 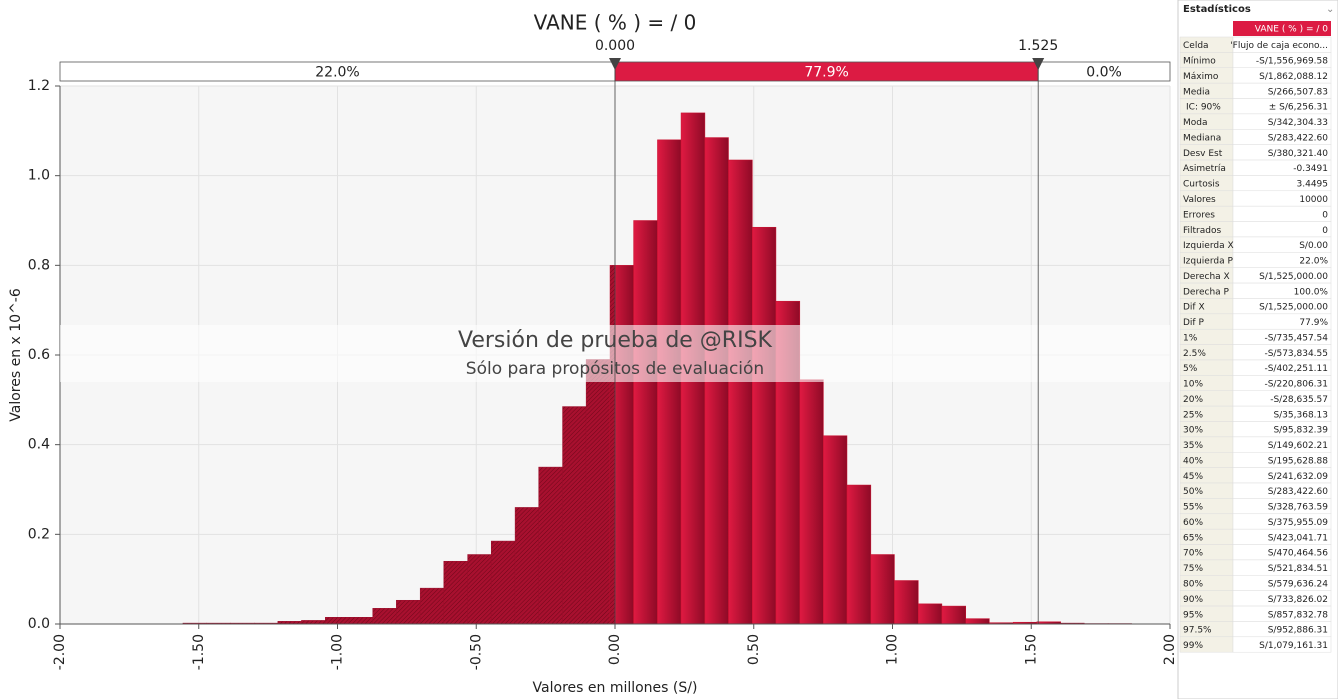 I want to click on x-tick-label: -1.00, so click(x=338, y=652).